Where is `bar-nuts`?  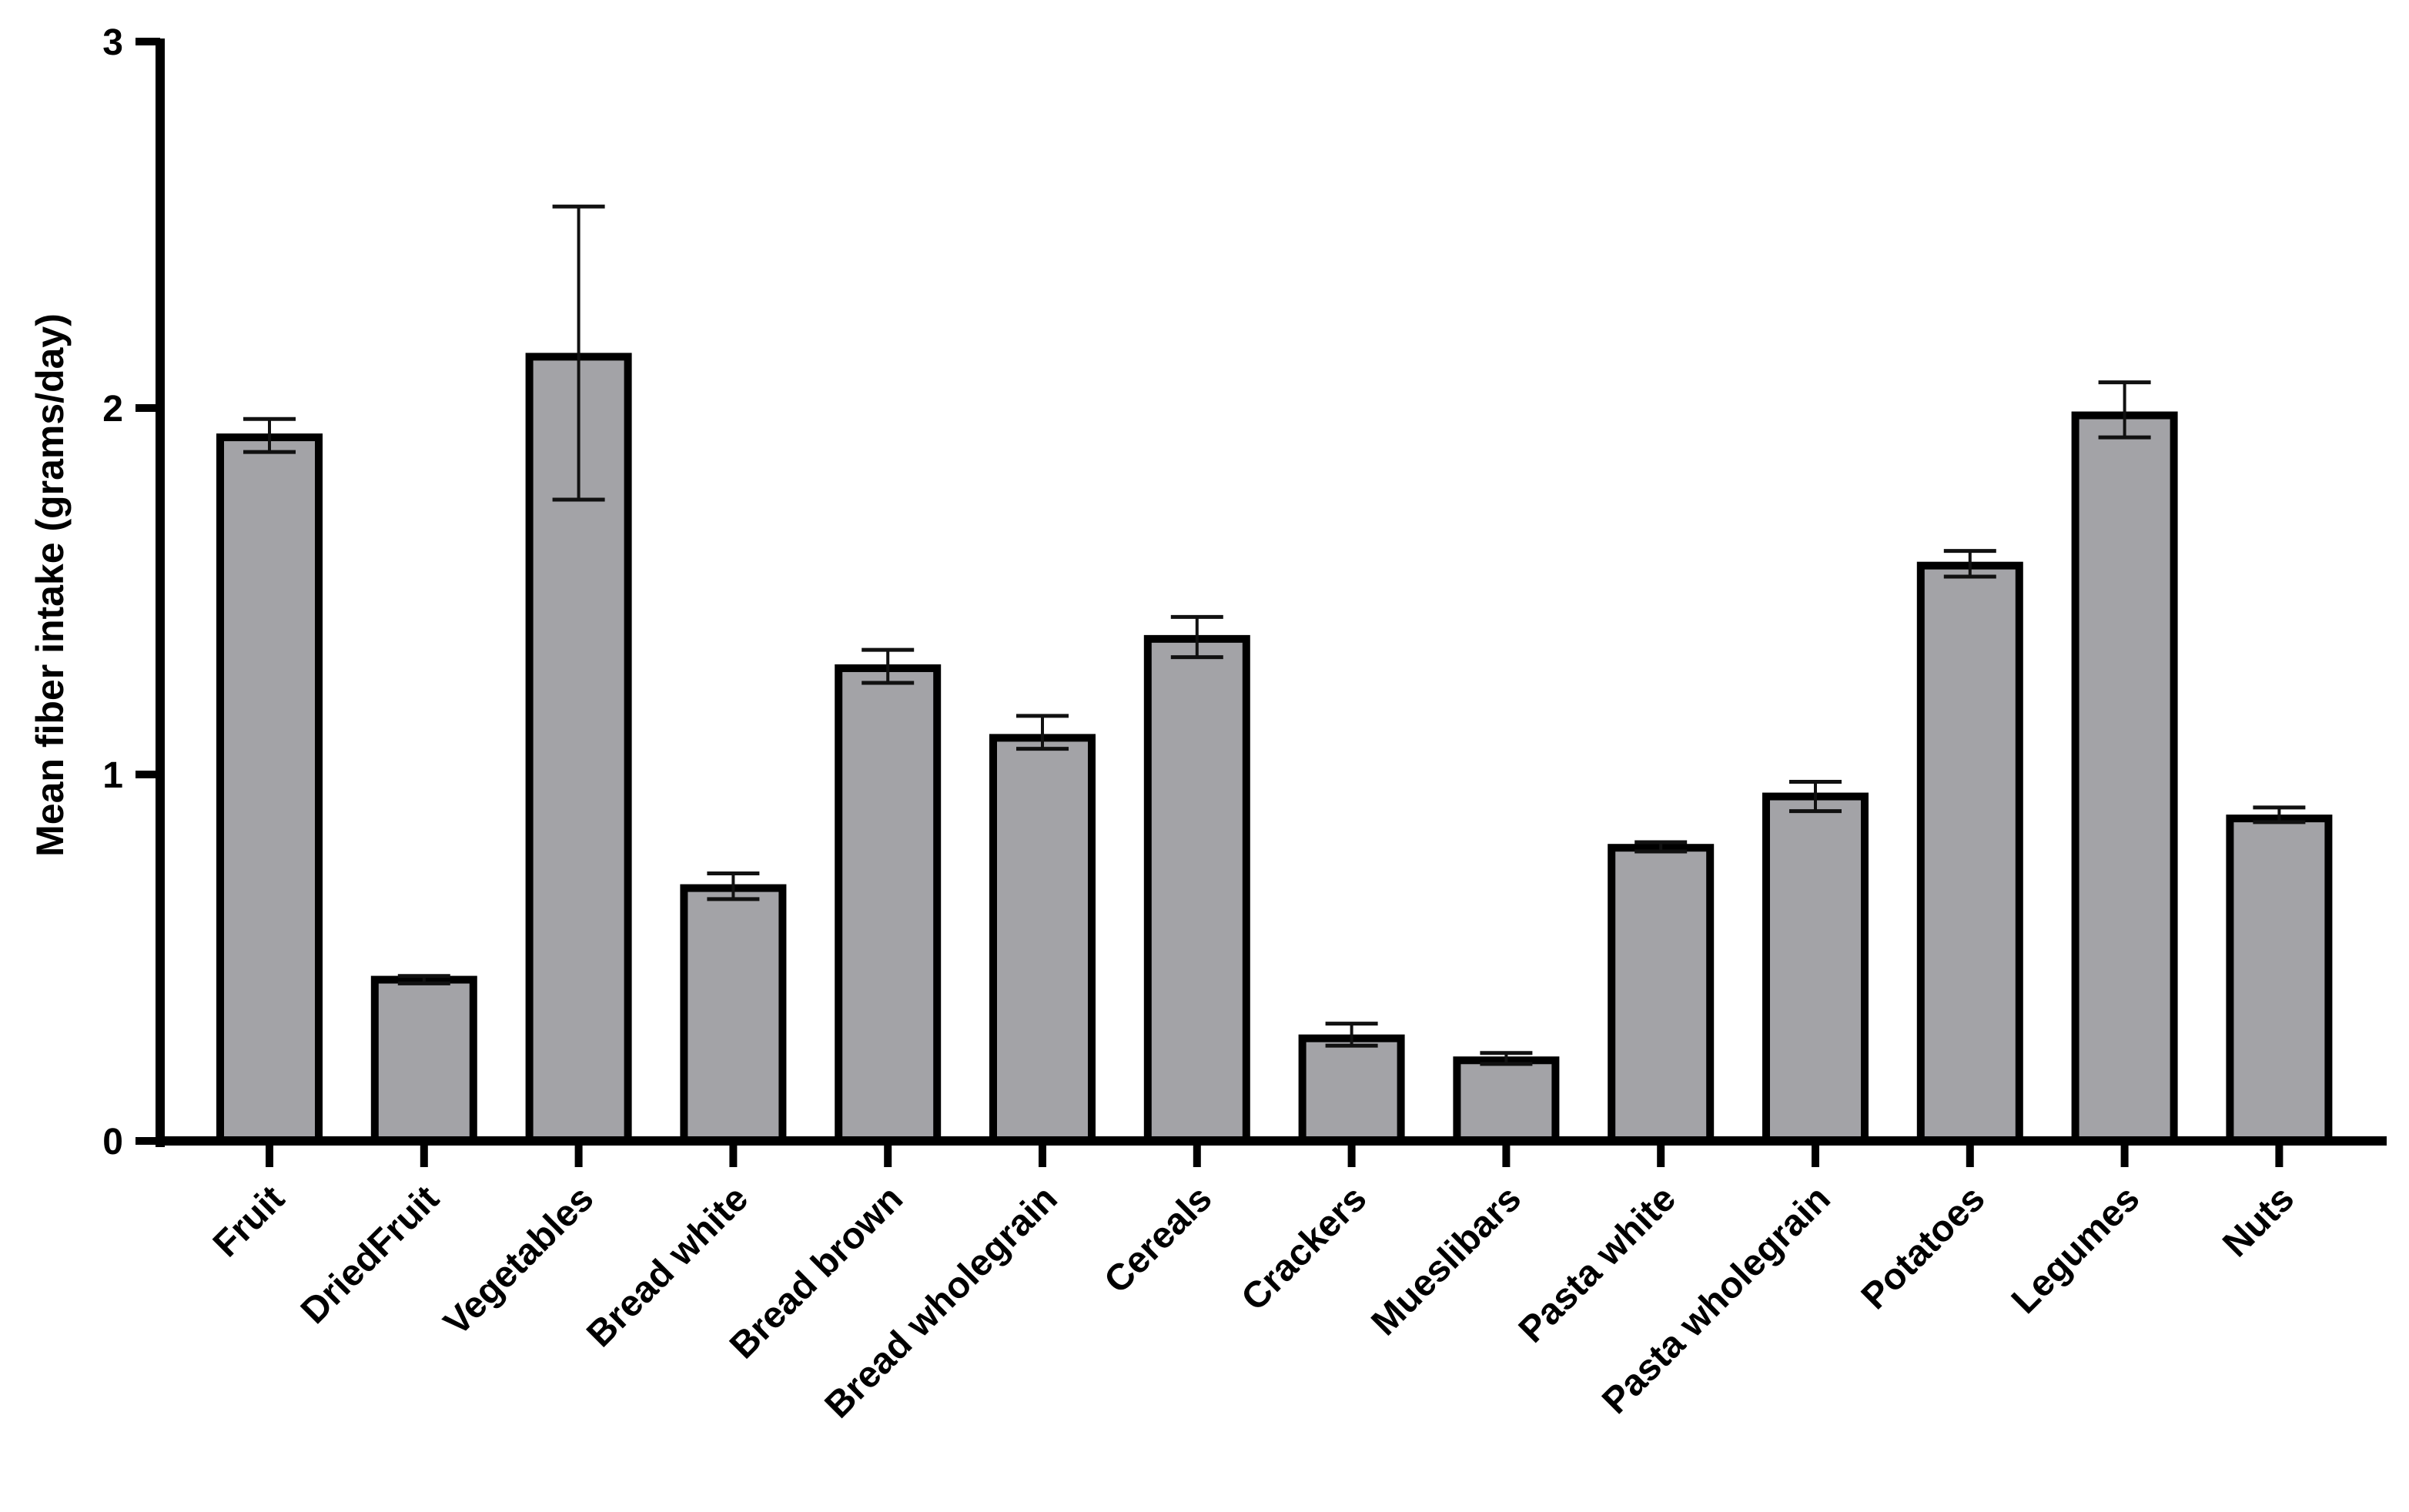
bar-nuts is located at coordinates (2279, 980).